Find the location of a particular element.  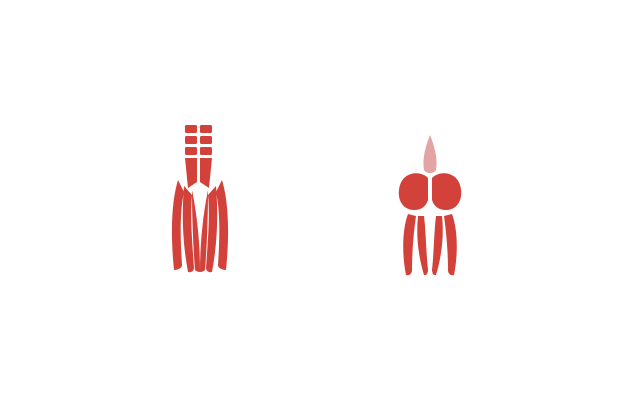

right-outer-hamstring is located at coordinates (450, 245).